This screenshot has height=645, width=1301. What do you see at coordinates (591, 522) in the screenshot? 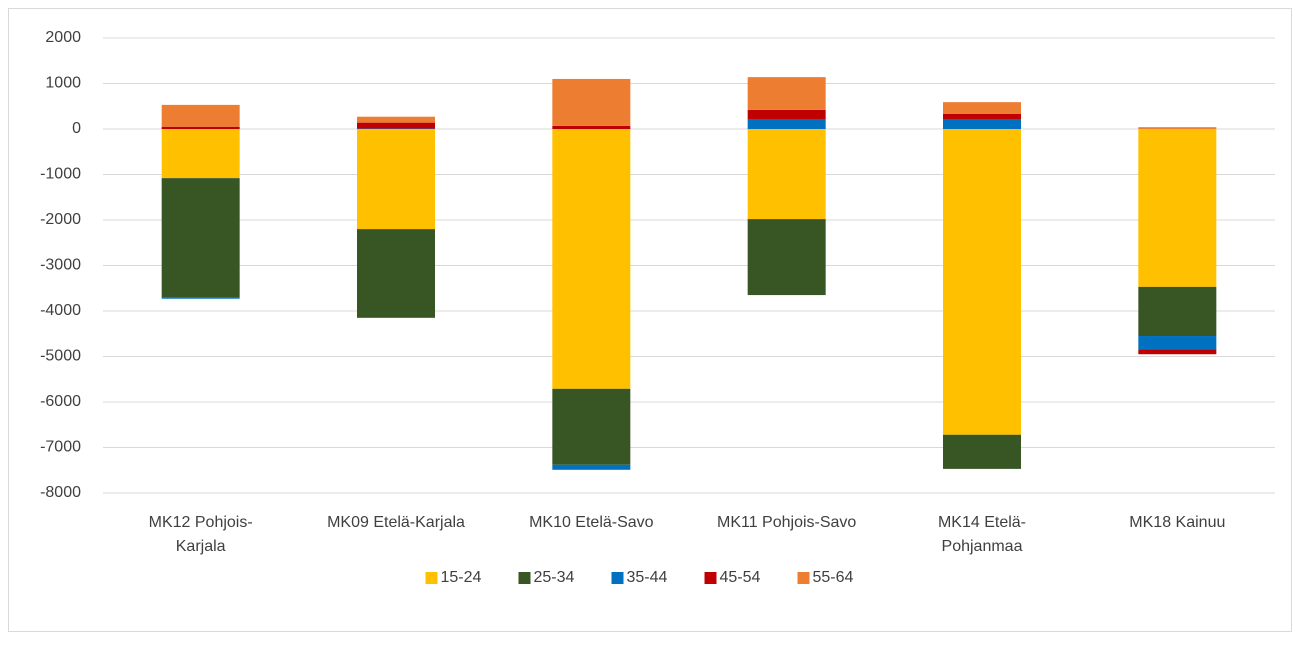
I see `x-tick-label: MK10 Etelä-Savo` at bounding box center [591, 522].